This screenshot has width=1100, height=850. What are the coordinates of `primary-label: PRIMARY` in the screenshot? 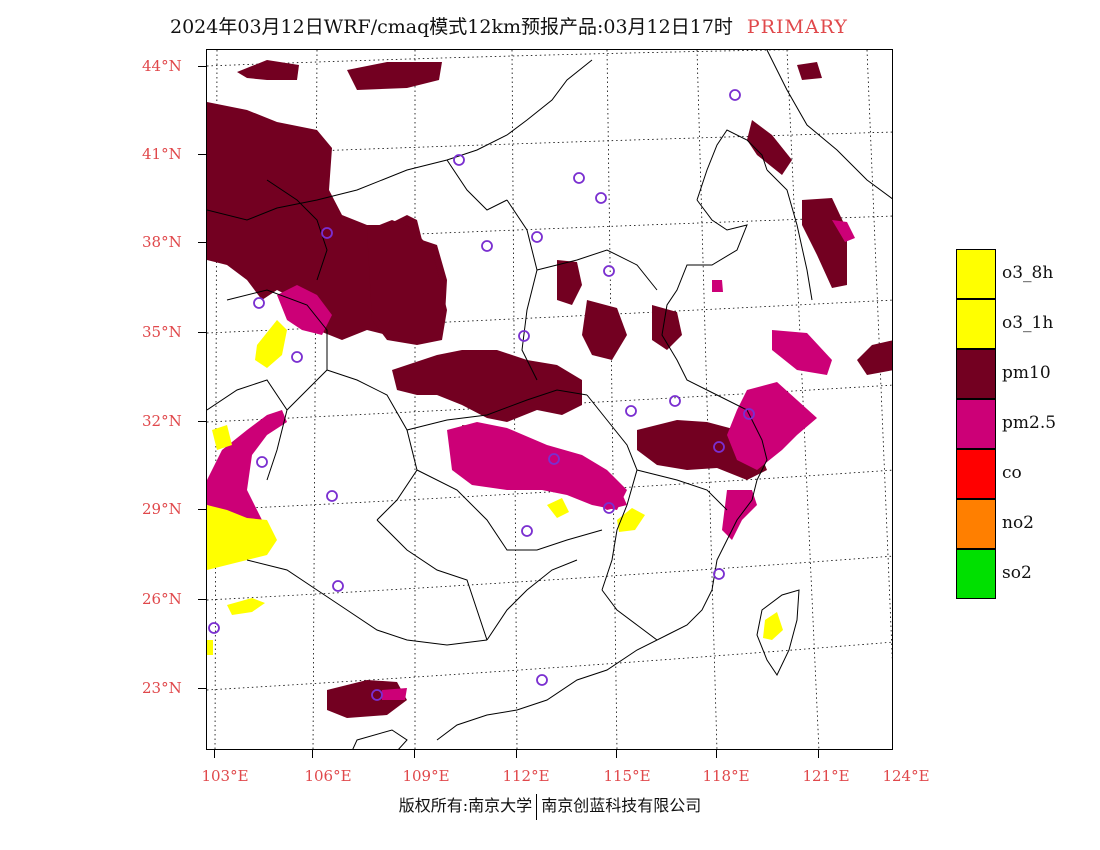 It's located at (797, 27).